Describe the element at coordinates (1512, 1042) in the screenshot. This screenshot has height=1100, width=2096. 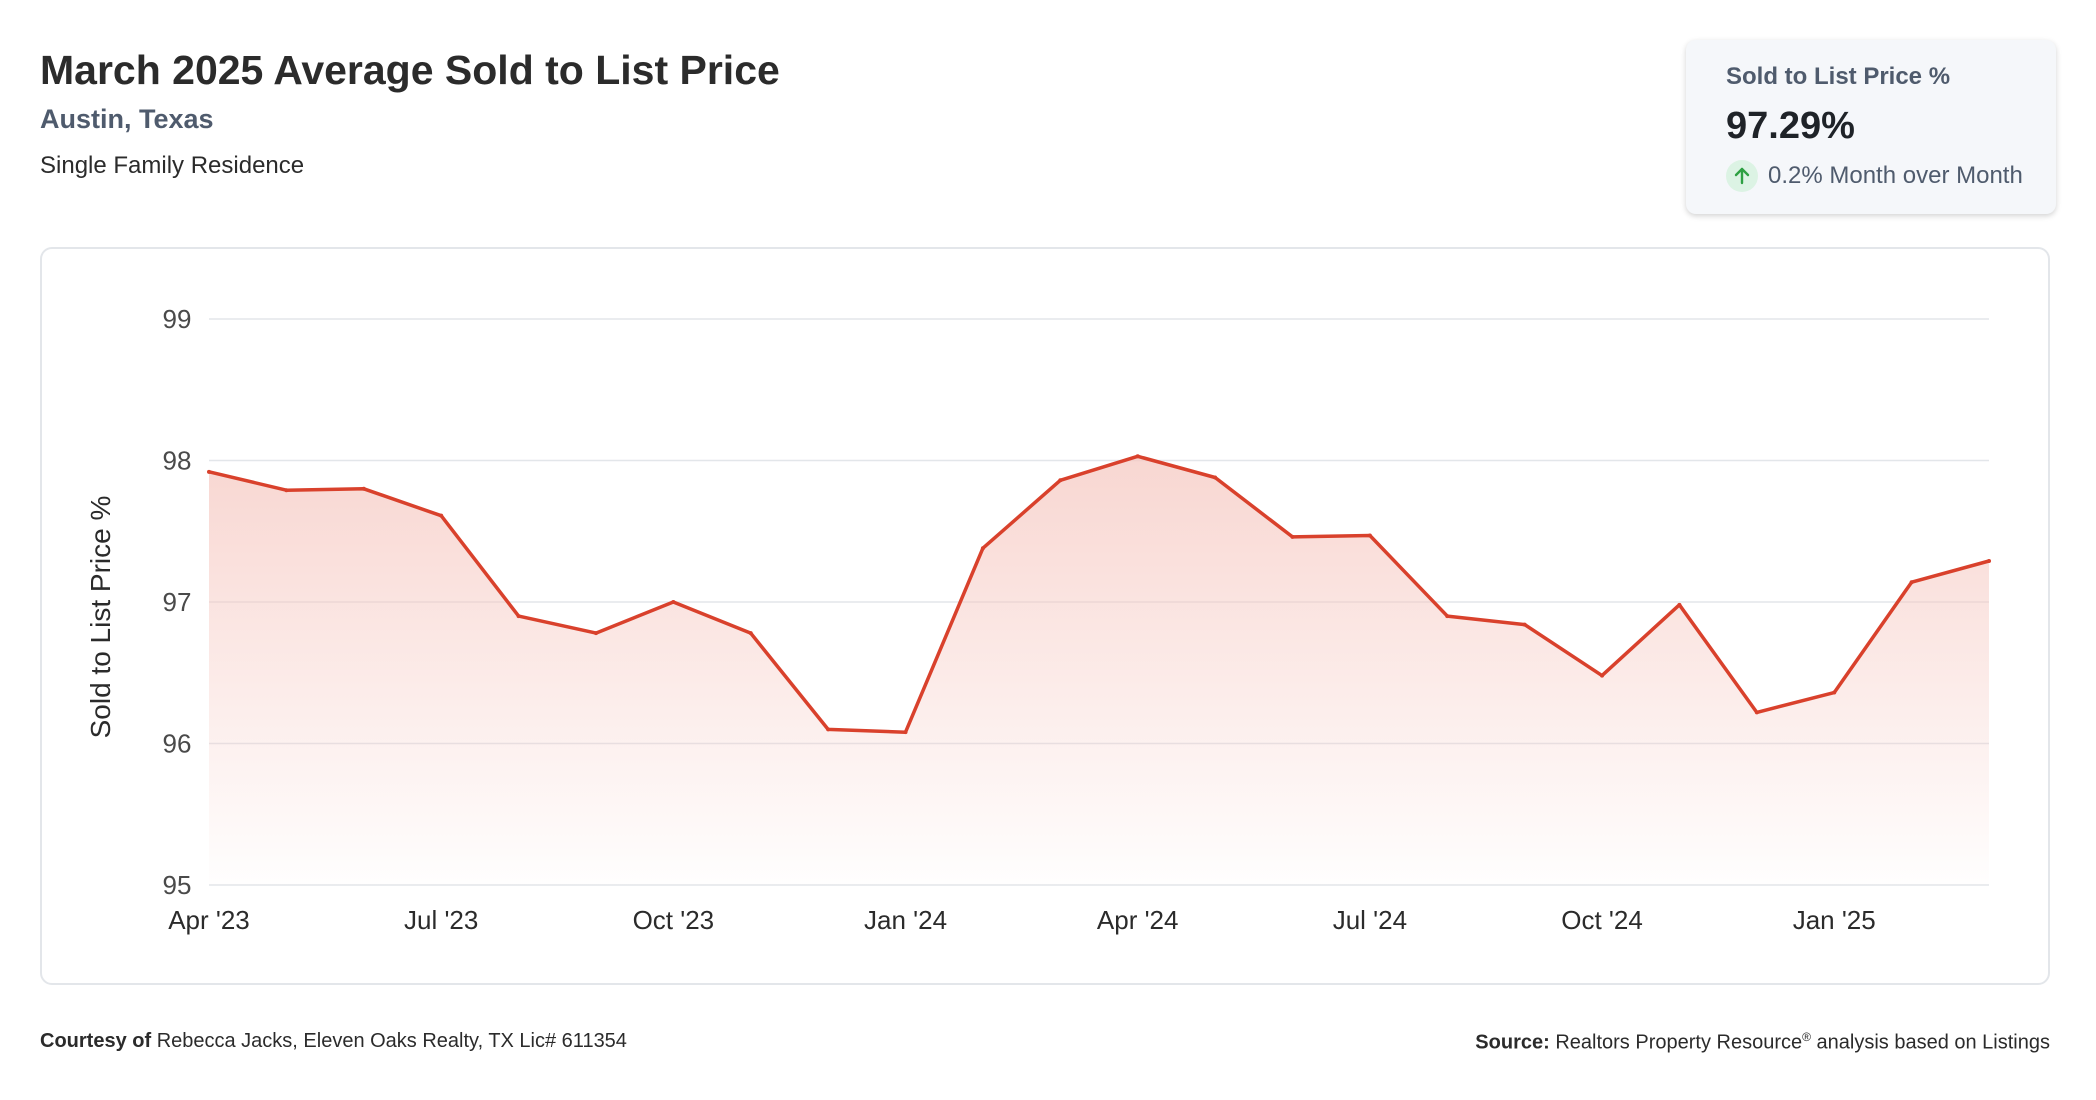
I see `source-label: Source:` at that location.